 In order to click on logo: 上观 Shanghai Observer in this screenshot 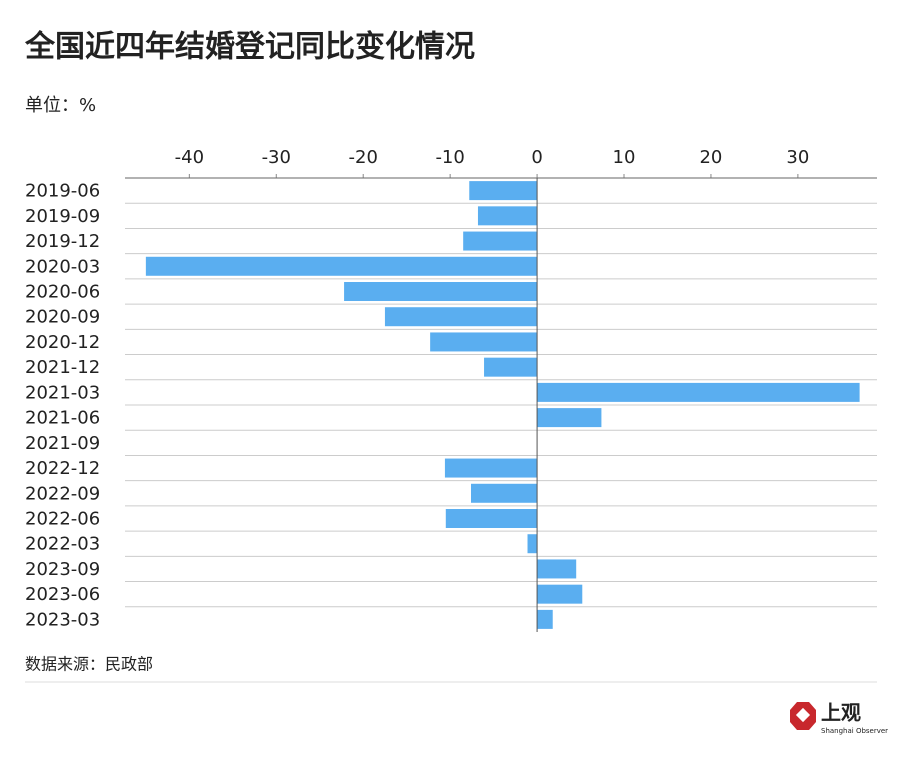, I will do `click(839, 718)`.